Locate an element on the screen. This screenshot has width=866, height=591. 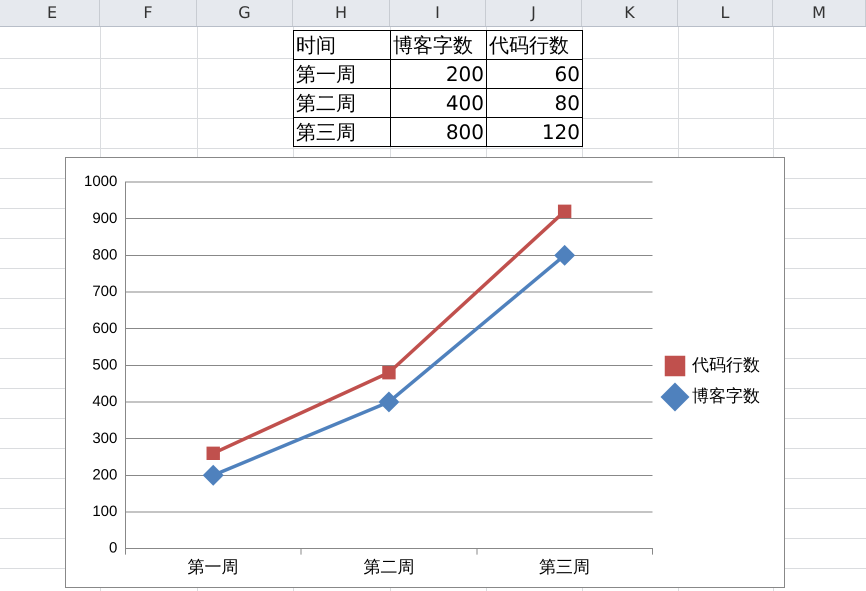
text: L is located at coordinates (725, 13).